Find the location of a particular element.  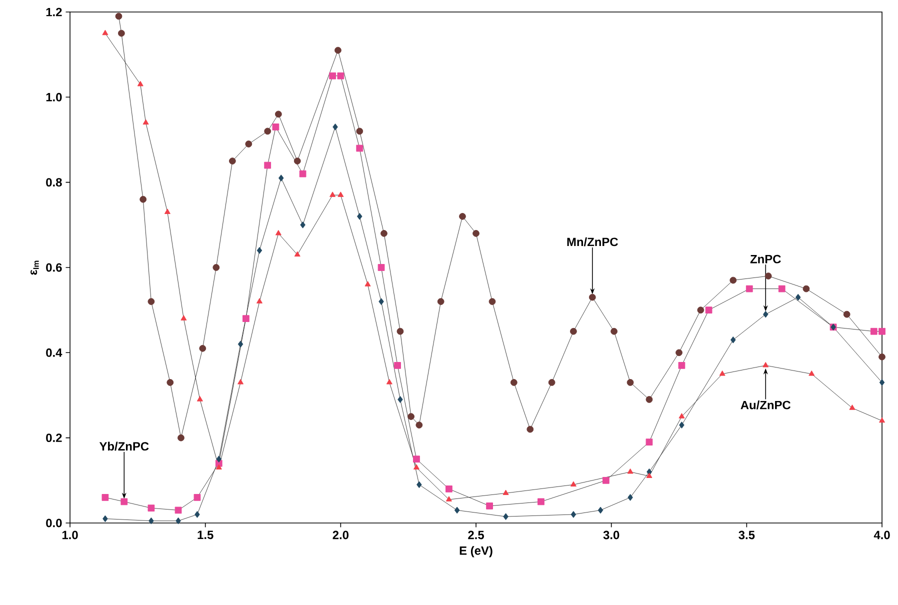

y-tick-label: 0.6 is located at coordinates (54, 267).